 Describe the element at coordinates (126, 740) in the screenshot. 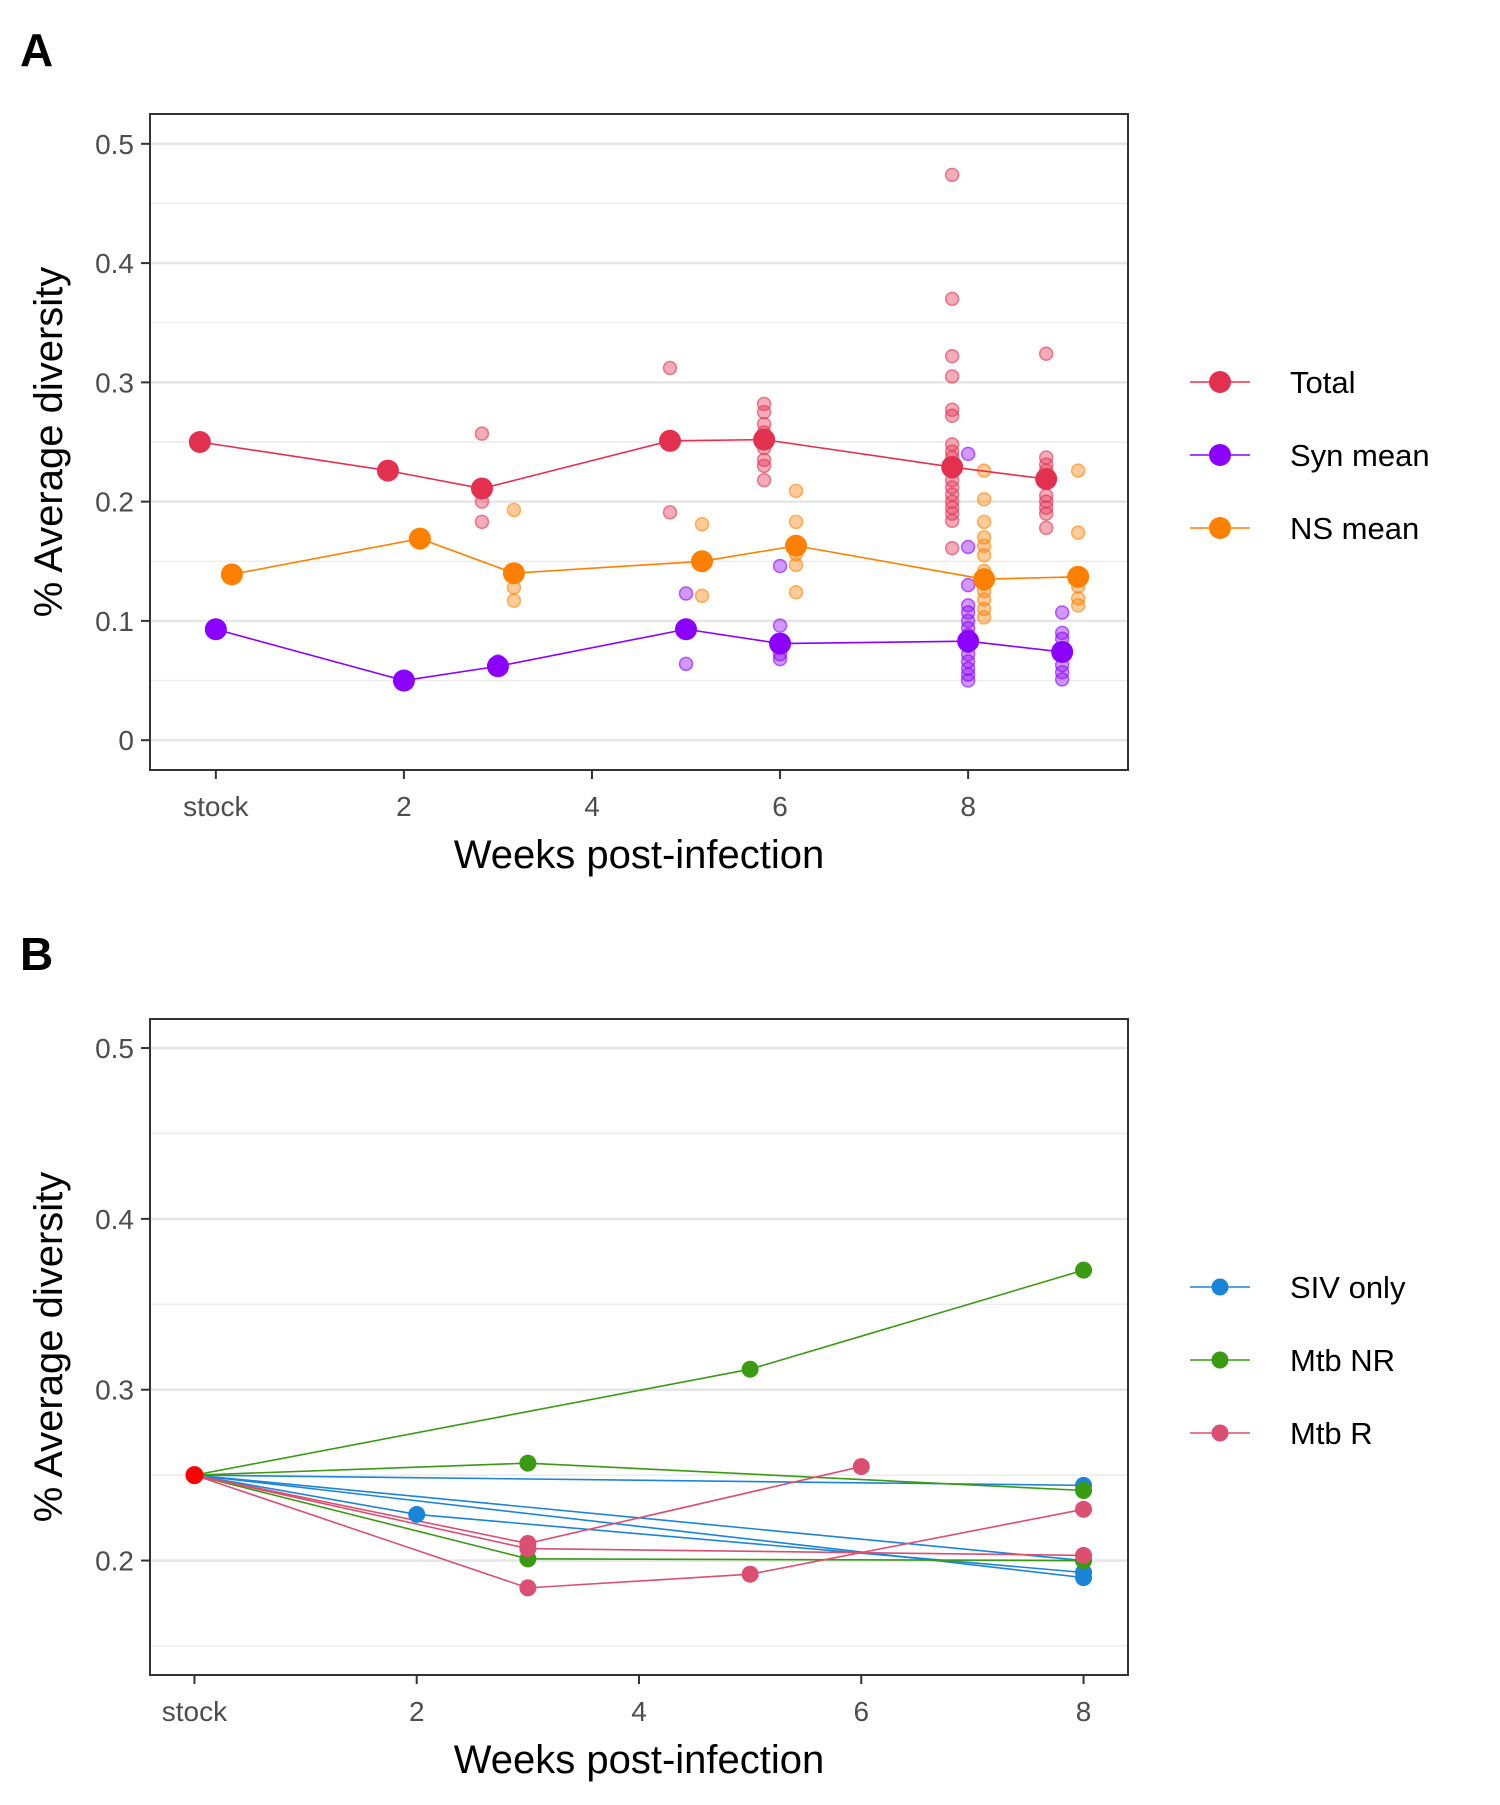

I see `y-tick-label: 0` at that location.